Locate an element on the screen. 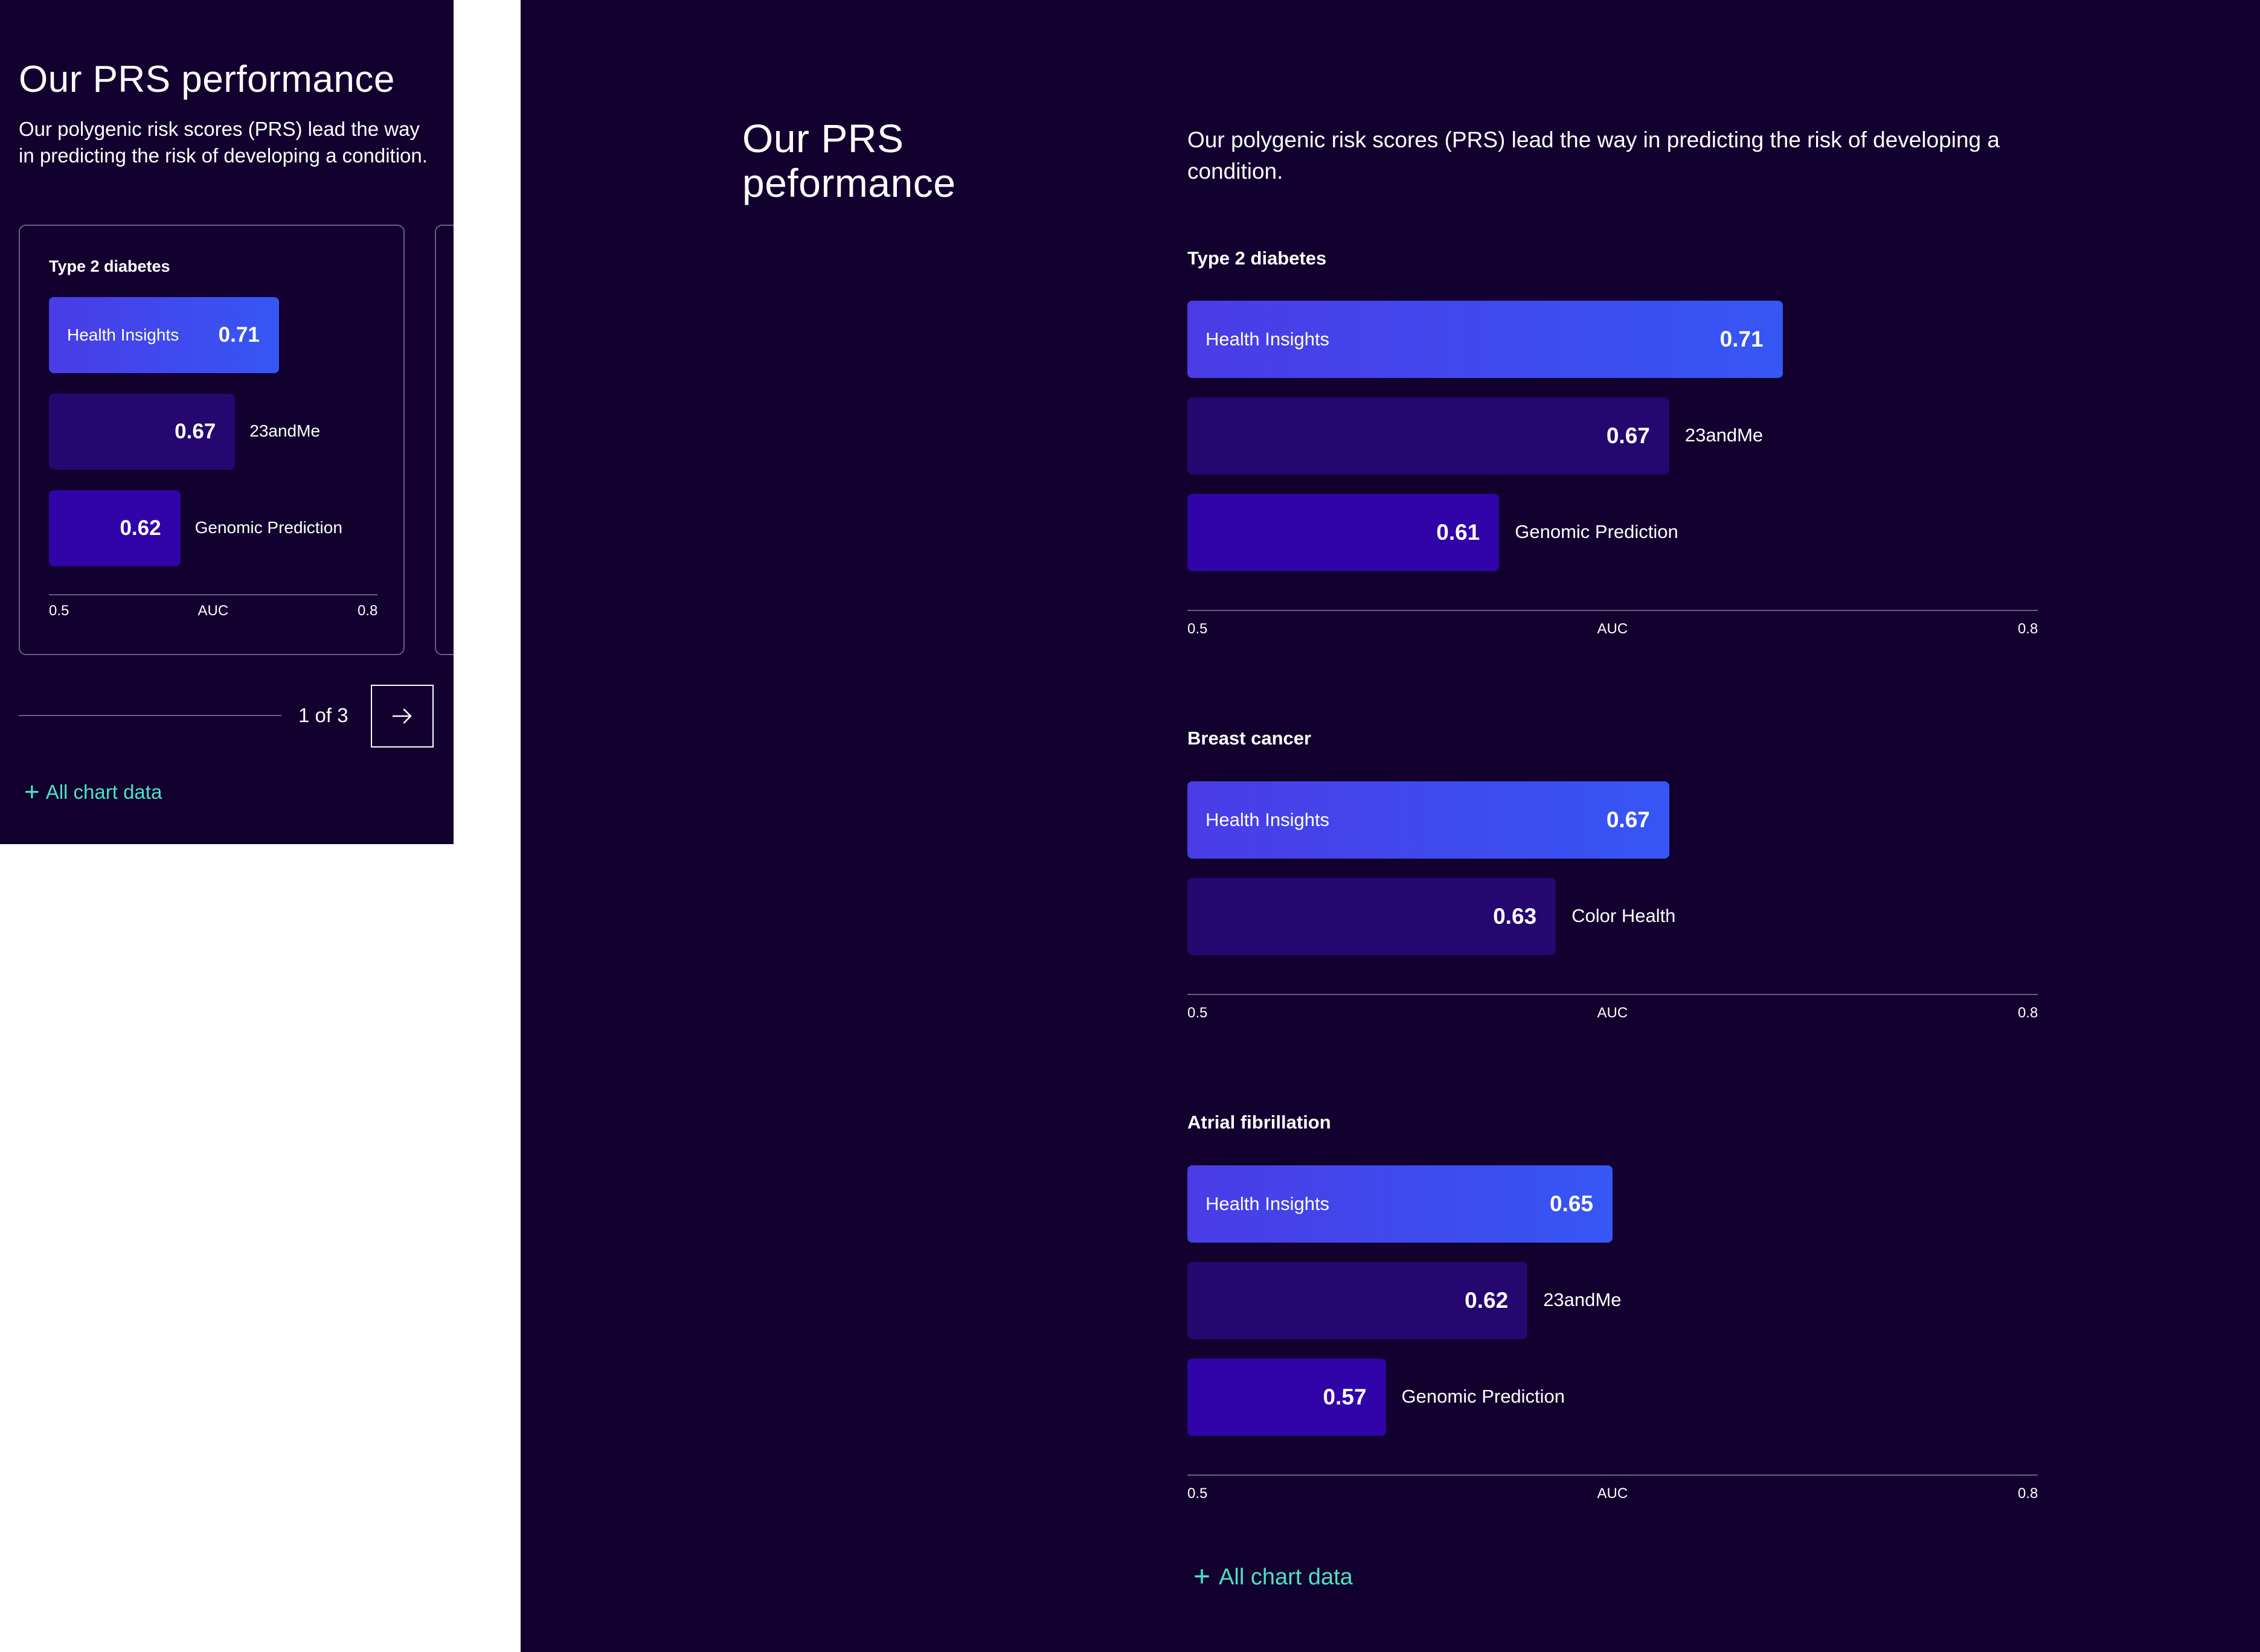 The width and height of the screenshot is (2260, 1652). next-button is located at coordinates (403, 716).